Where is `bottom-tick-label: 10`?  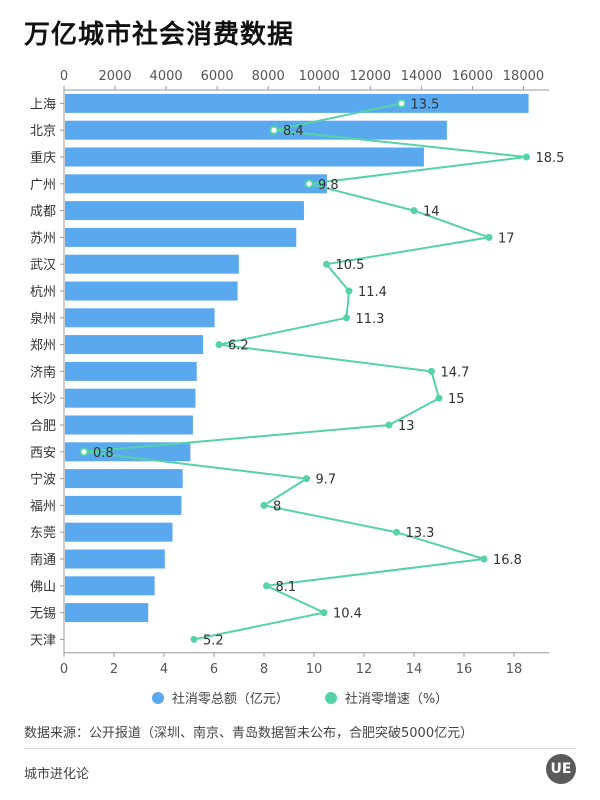 bottom-tick-label: 10 is located at coordinates (314, 669).